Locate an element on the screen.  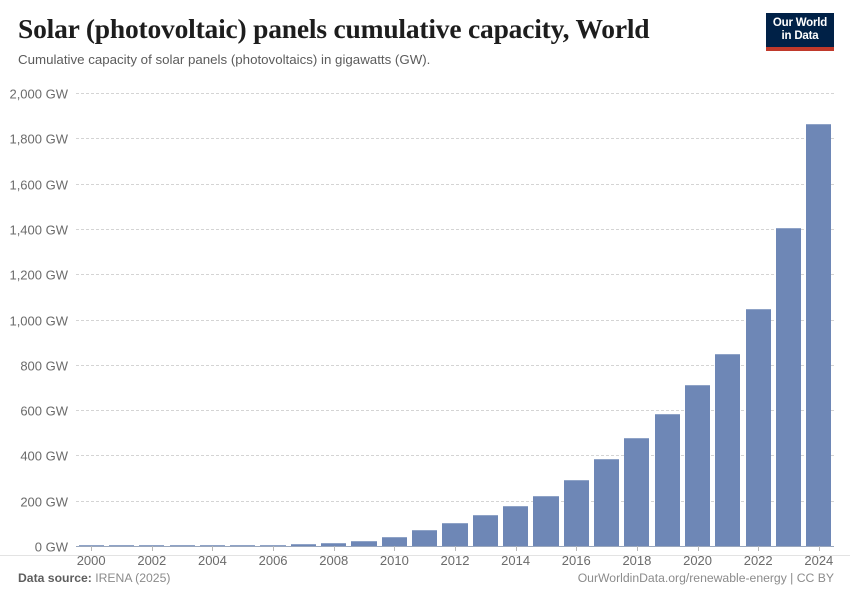
gridline: 2,000 GW is located at coordinates (421, 94).